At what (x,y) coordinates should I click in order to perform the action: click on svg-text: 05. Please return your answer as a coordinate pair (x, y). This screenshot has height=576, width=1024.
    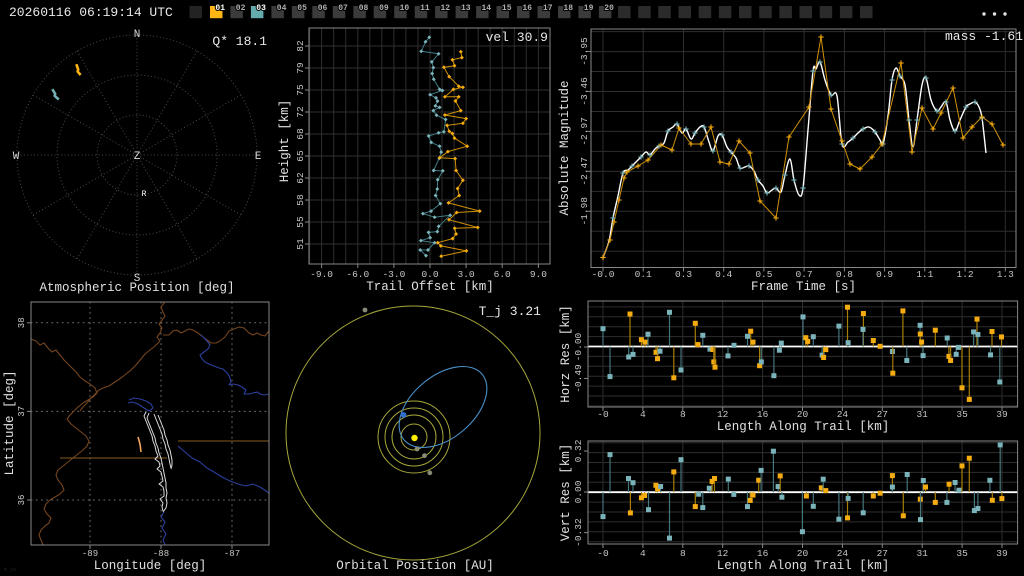
    Looking at the image, I should click on (302, 8).